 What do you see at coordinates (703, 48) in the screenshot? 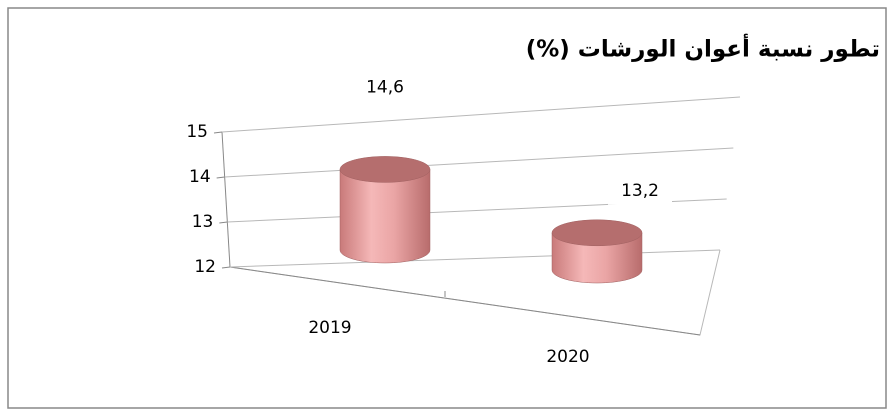
I see `chart-title: تطور نسبة أعوان الورشات (%)` at bounding box center [703, 48].